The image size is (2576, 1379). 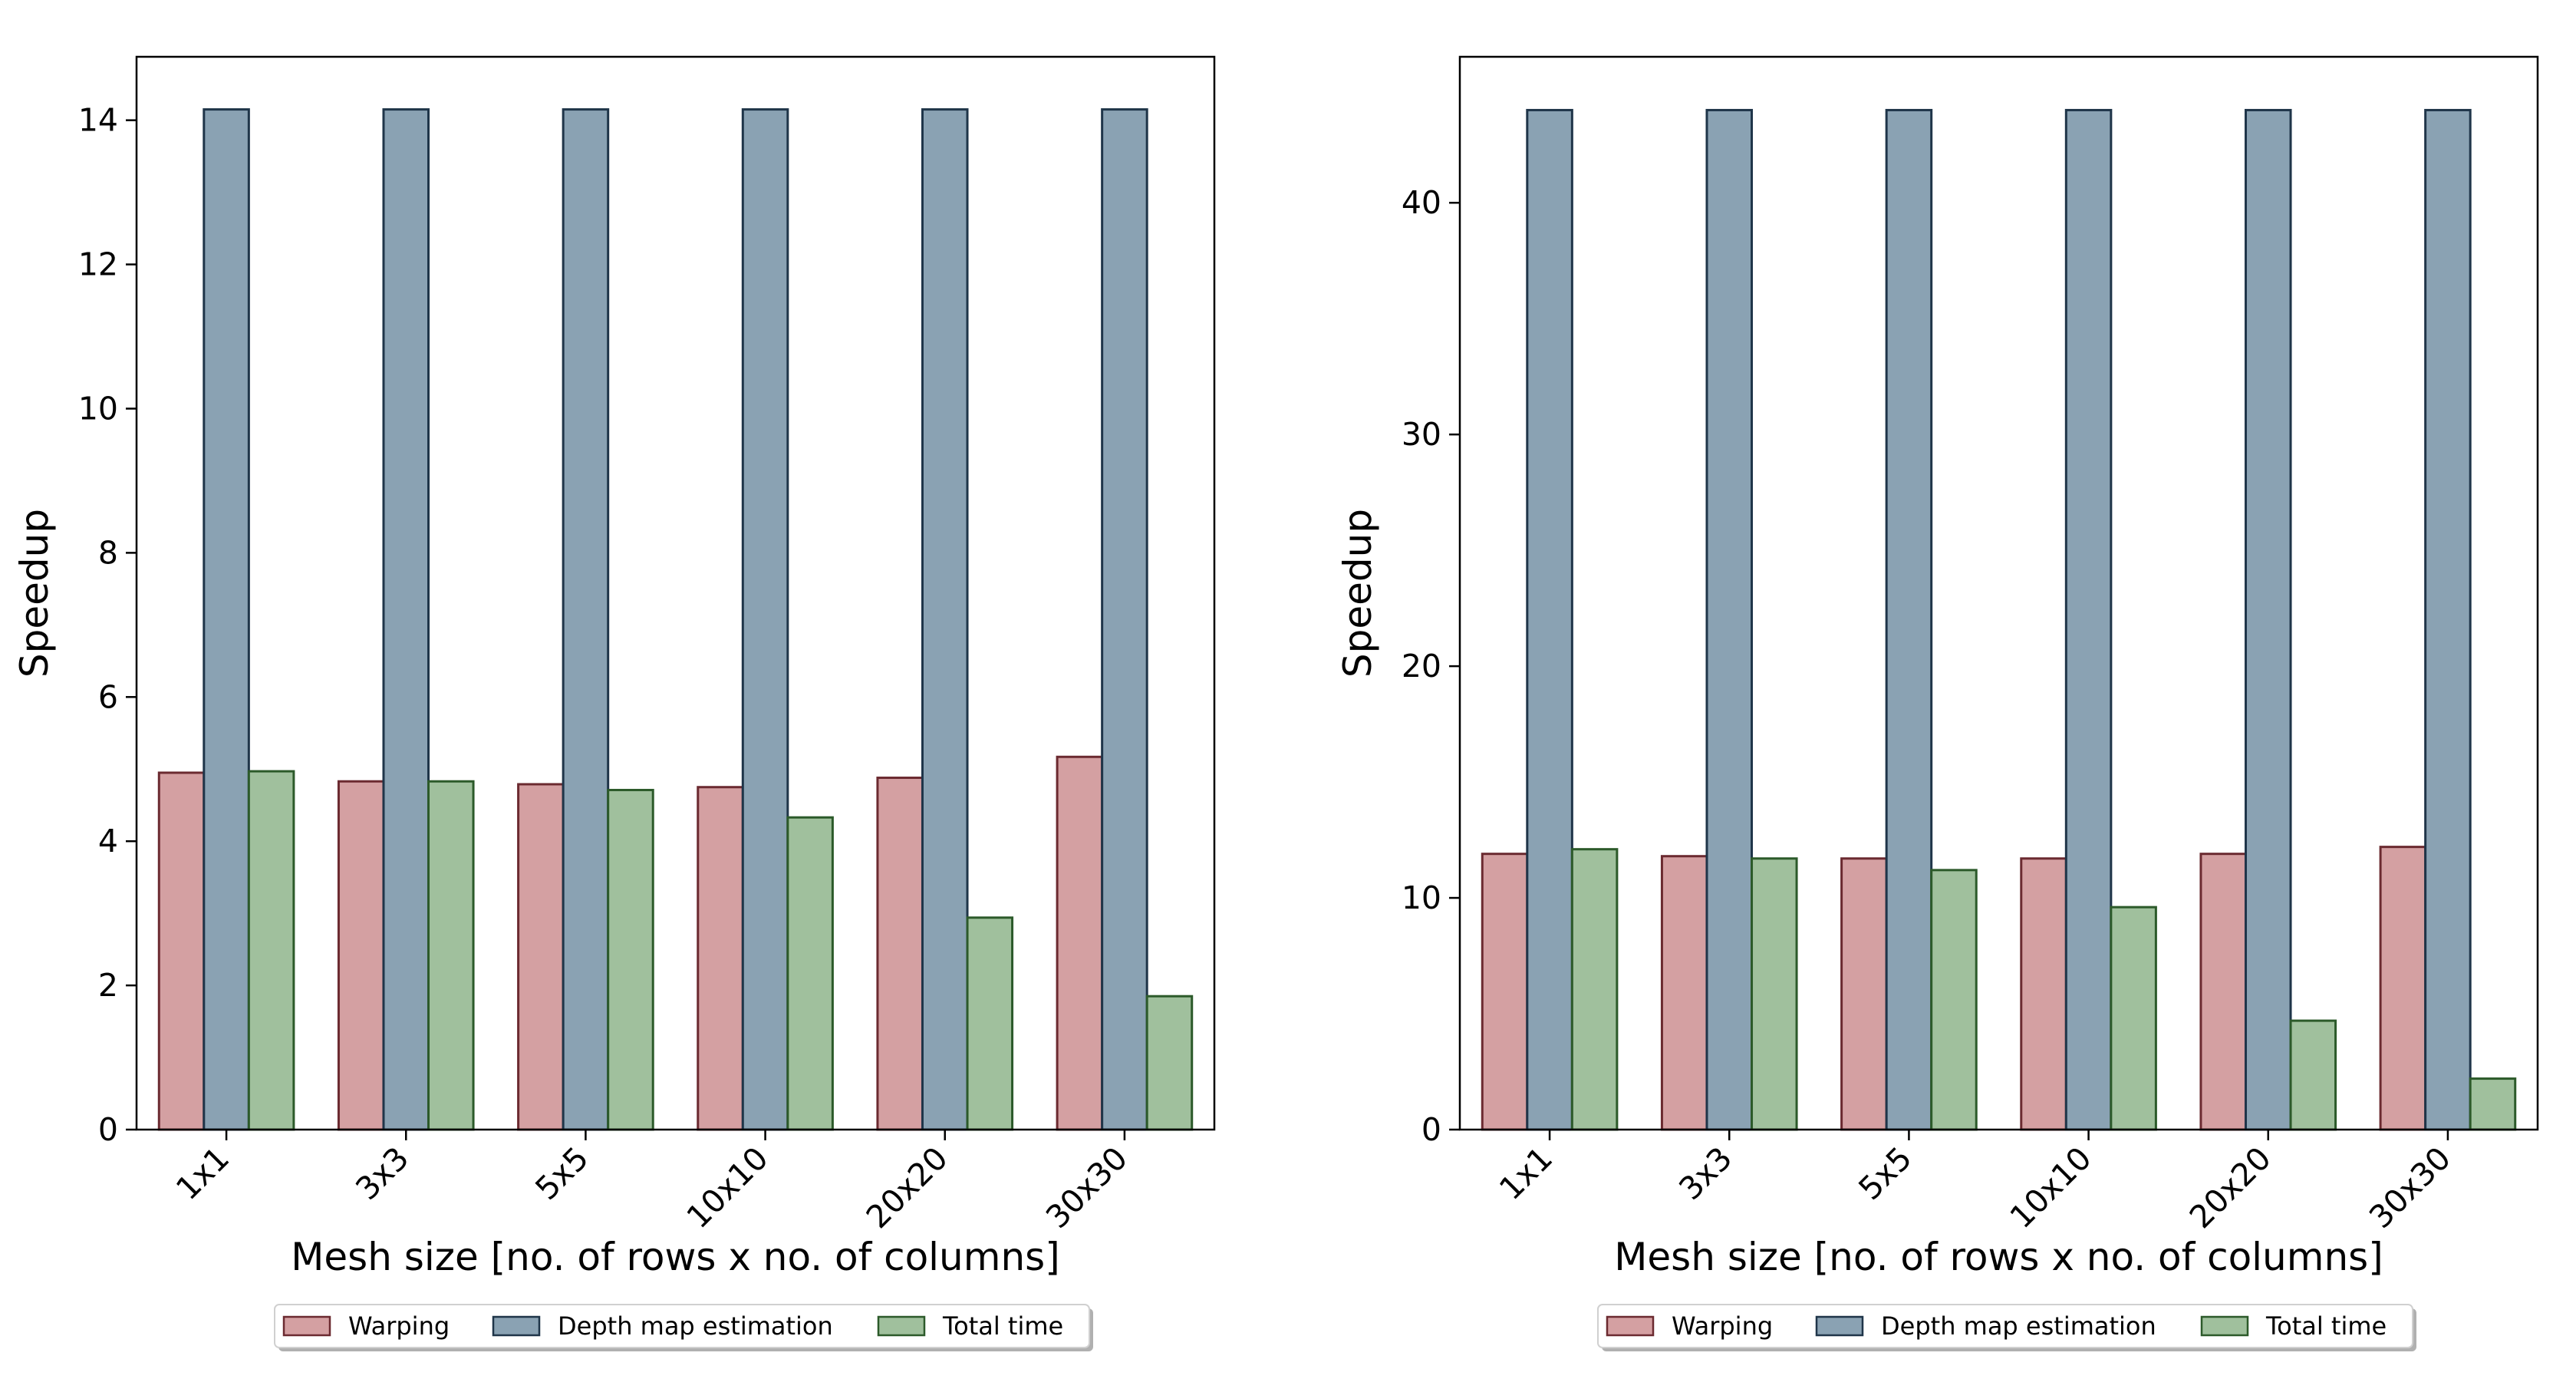 What do you see at coordinates (98, 264) in the screenshot?
I see `y-tick-label: 12` at bounding box center [98, 264].